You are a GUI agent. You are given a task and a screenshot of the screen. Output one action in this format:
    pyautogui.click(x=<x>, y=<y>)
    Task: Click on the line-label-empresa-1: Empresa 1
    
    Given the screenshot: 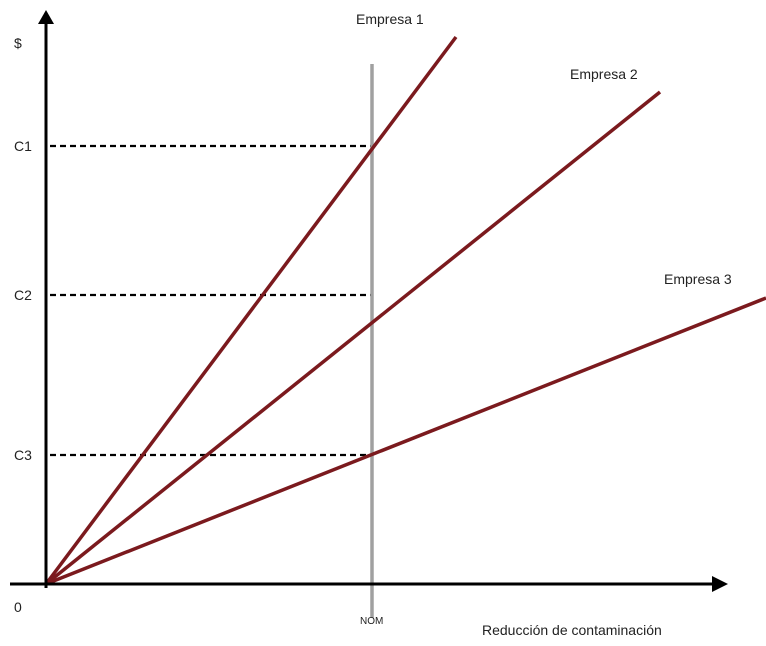 What is the action you would take?
    pyautogui.click(x=390, y=19)
    